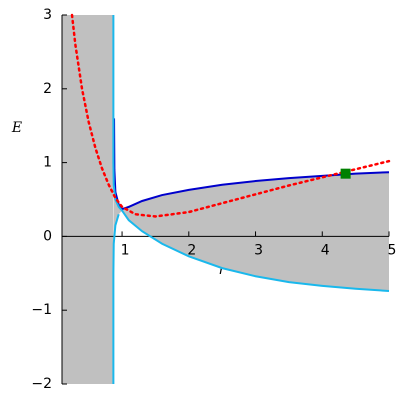 The height and width of the screenshot is (400, 400). I want to click on x-tick-label: 3, so click(258, 250).